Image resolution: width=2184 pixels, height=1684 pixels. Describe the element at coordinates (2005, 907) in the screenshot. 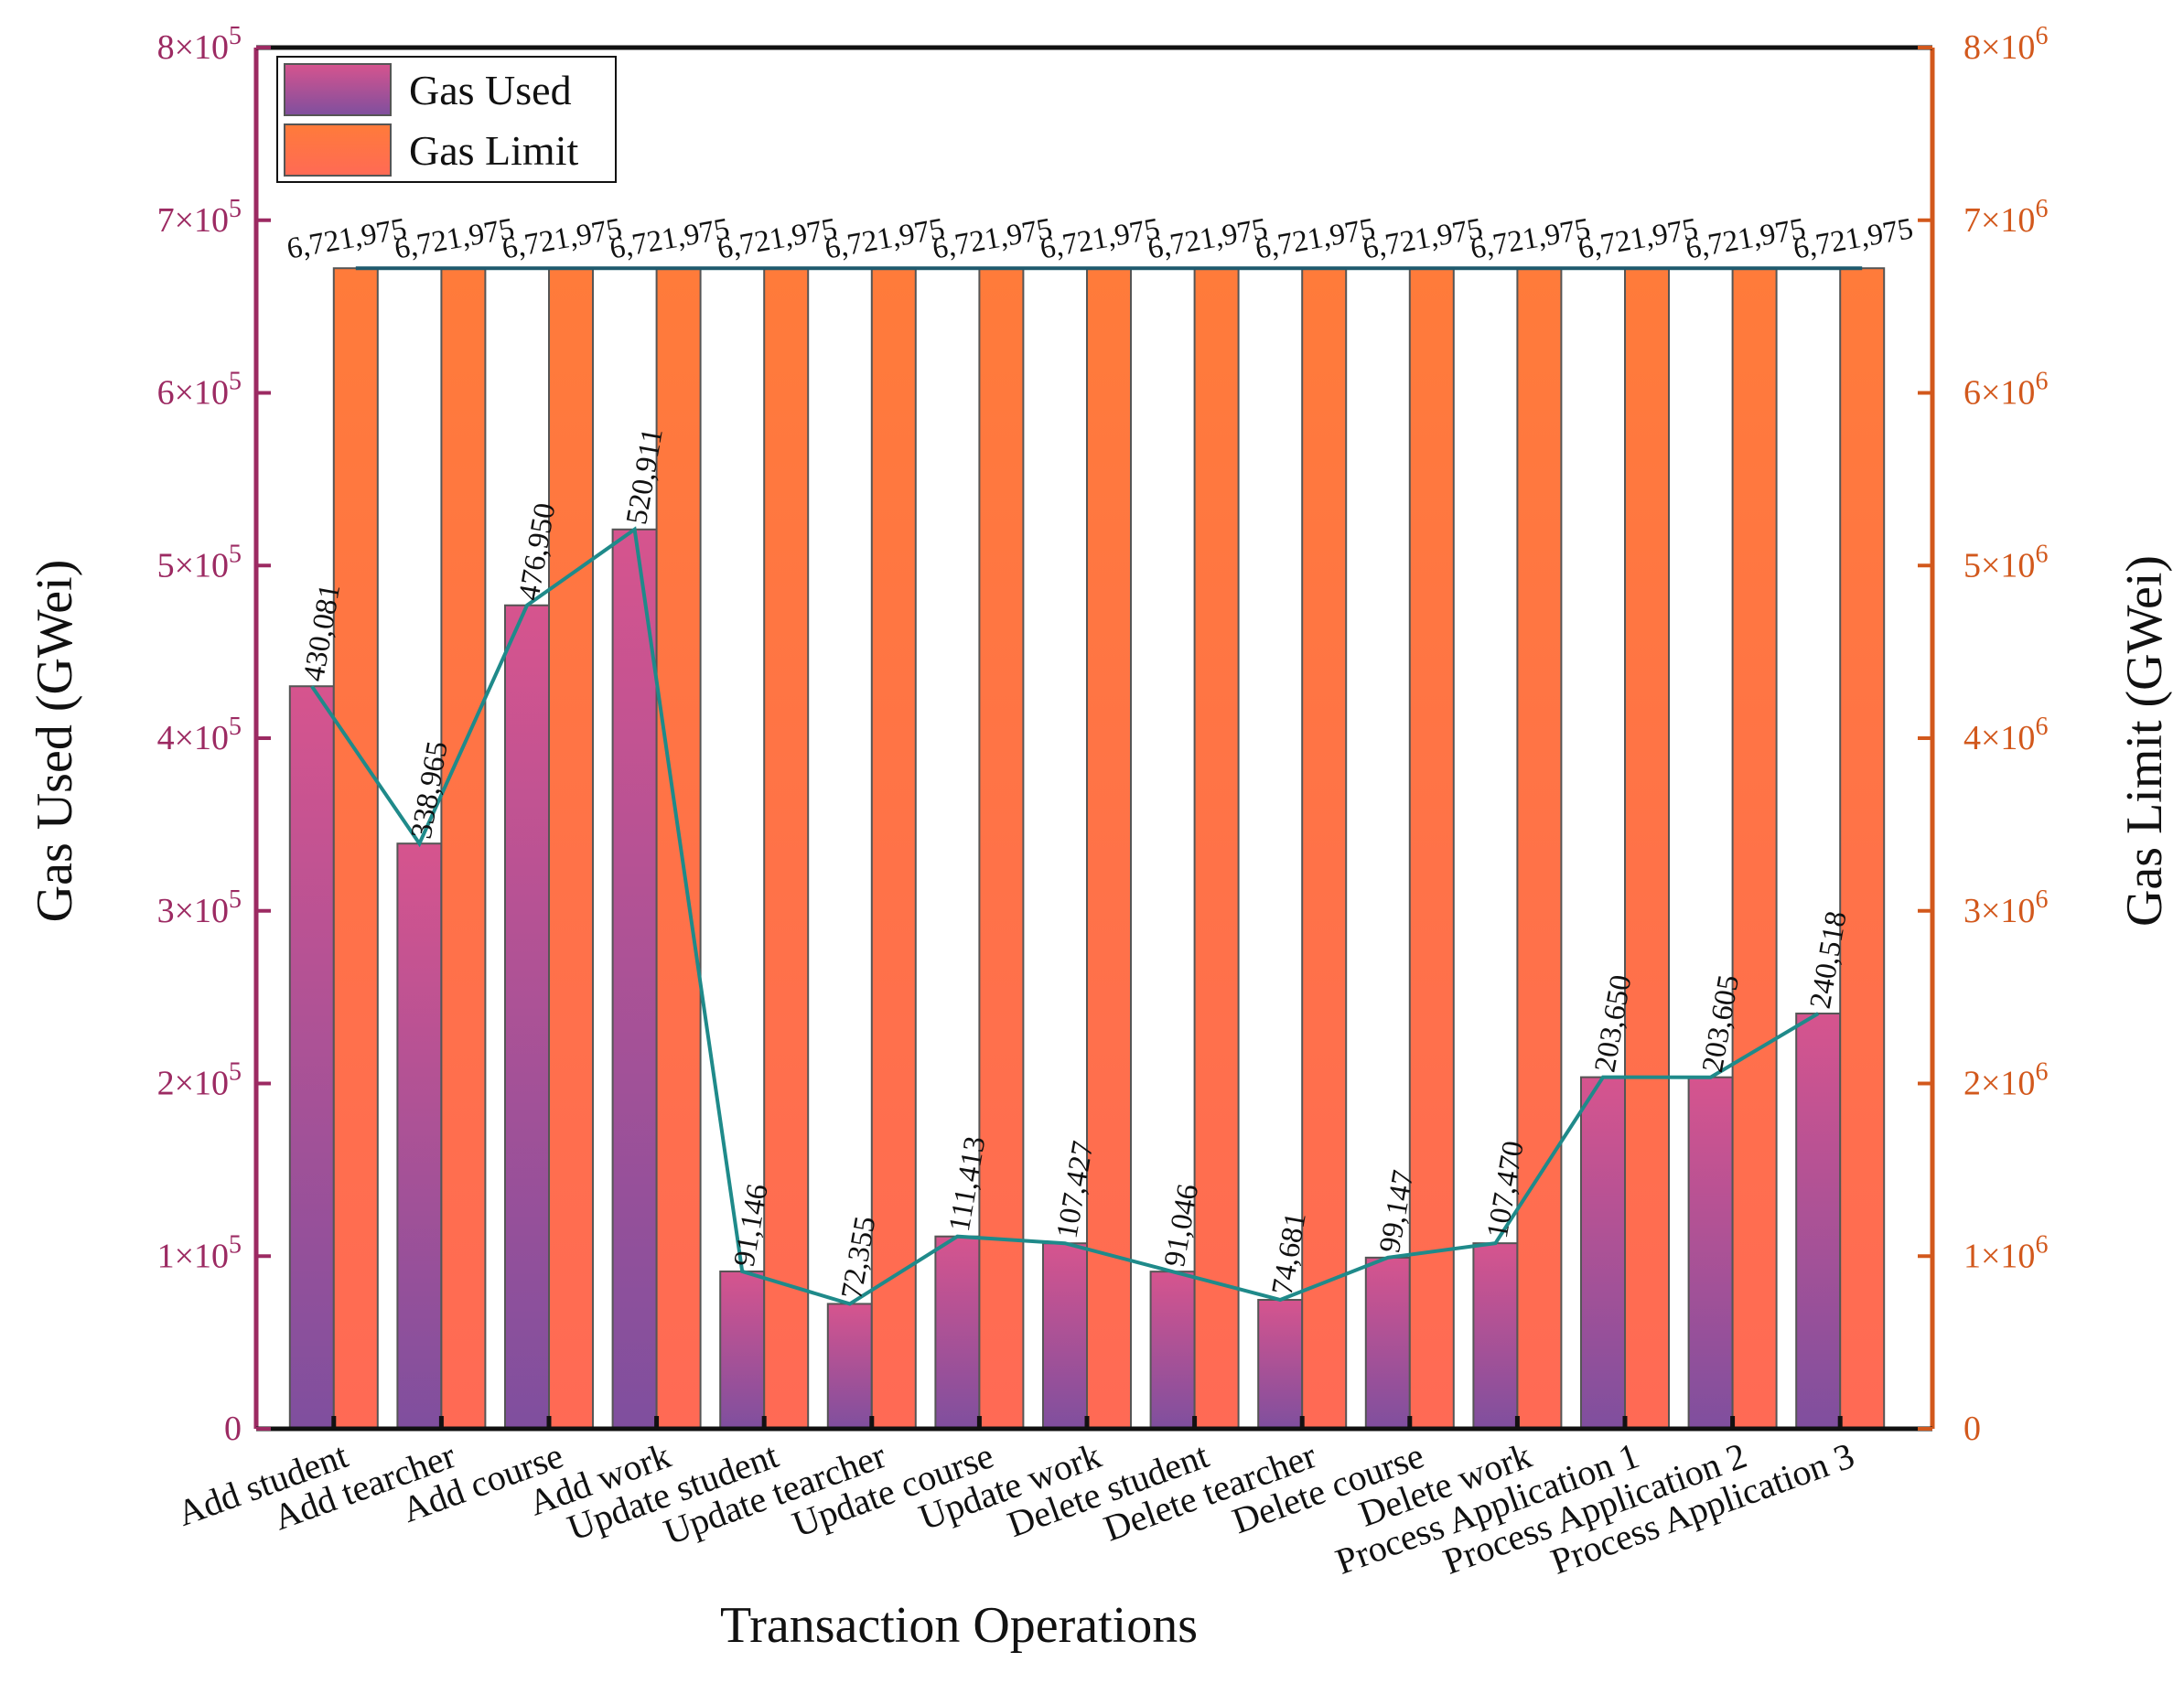

I see `right-tick-label-3: 3×10⁶` at that location.